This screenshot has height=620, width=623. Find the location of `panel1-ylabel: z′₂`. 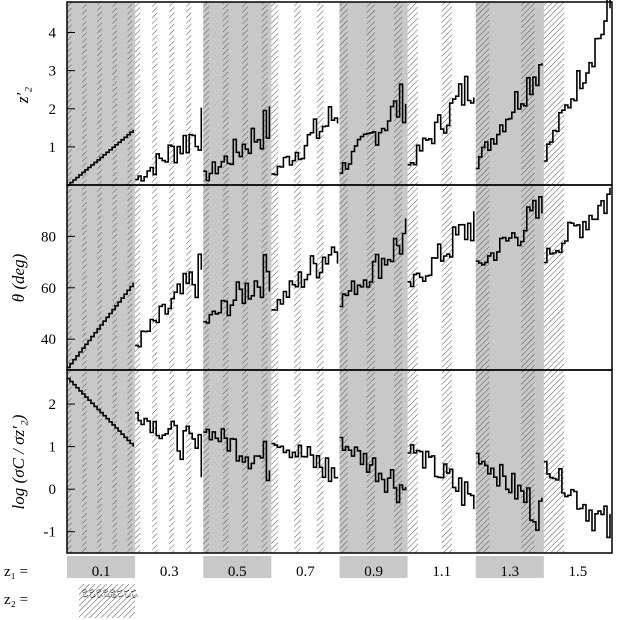

panel1-ylabel: z′₂ is located at coordinates (22, 95).